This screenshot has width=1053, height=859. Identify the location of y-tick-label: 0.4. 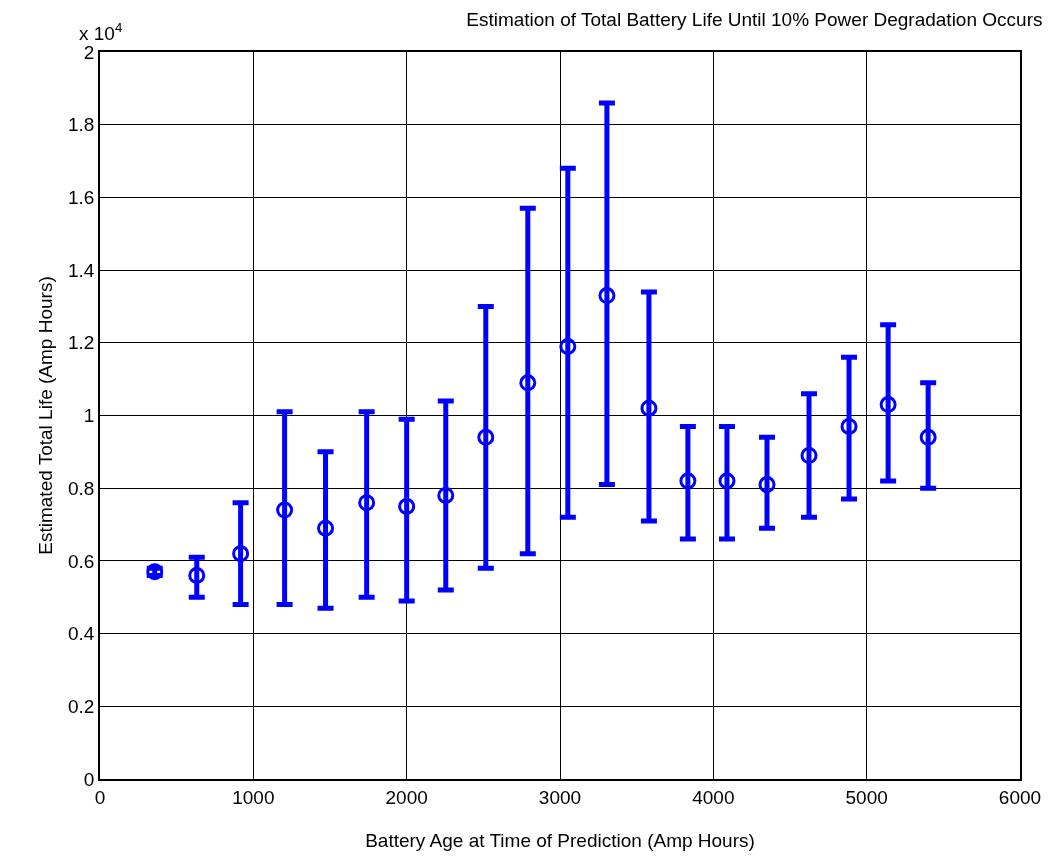
(81, 634).